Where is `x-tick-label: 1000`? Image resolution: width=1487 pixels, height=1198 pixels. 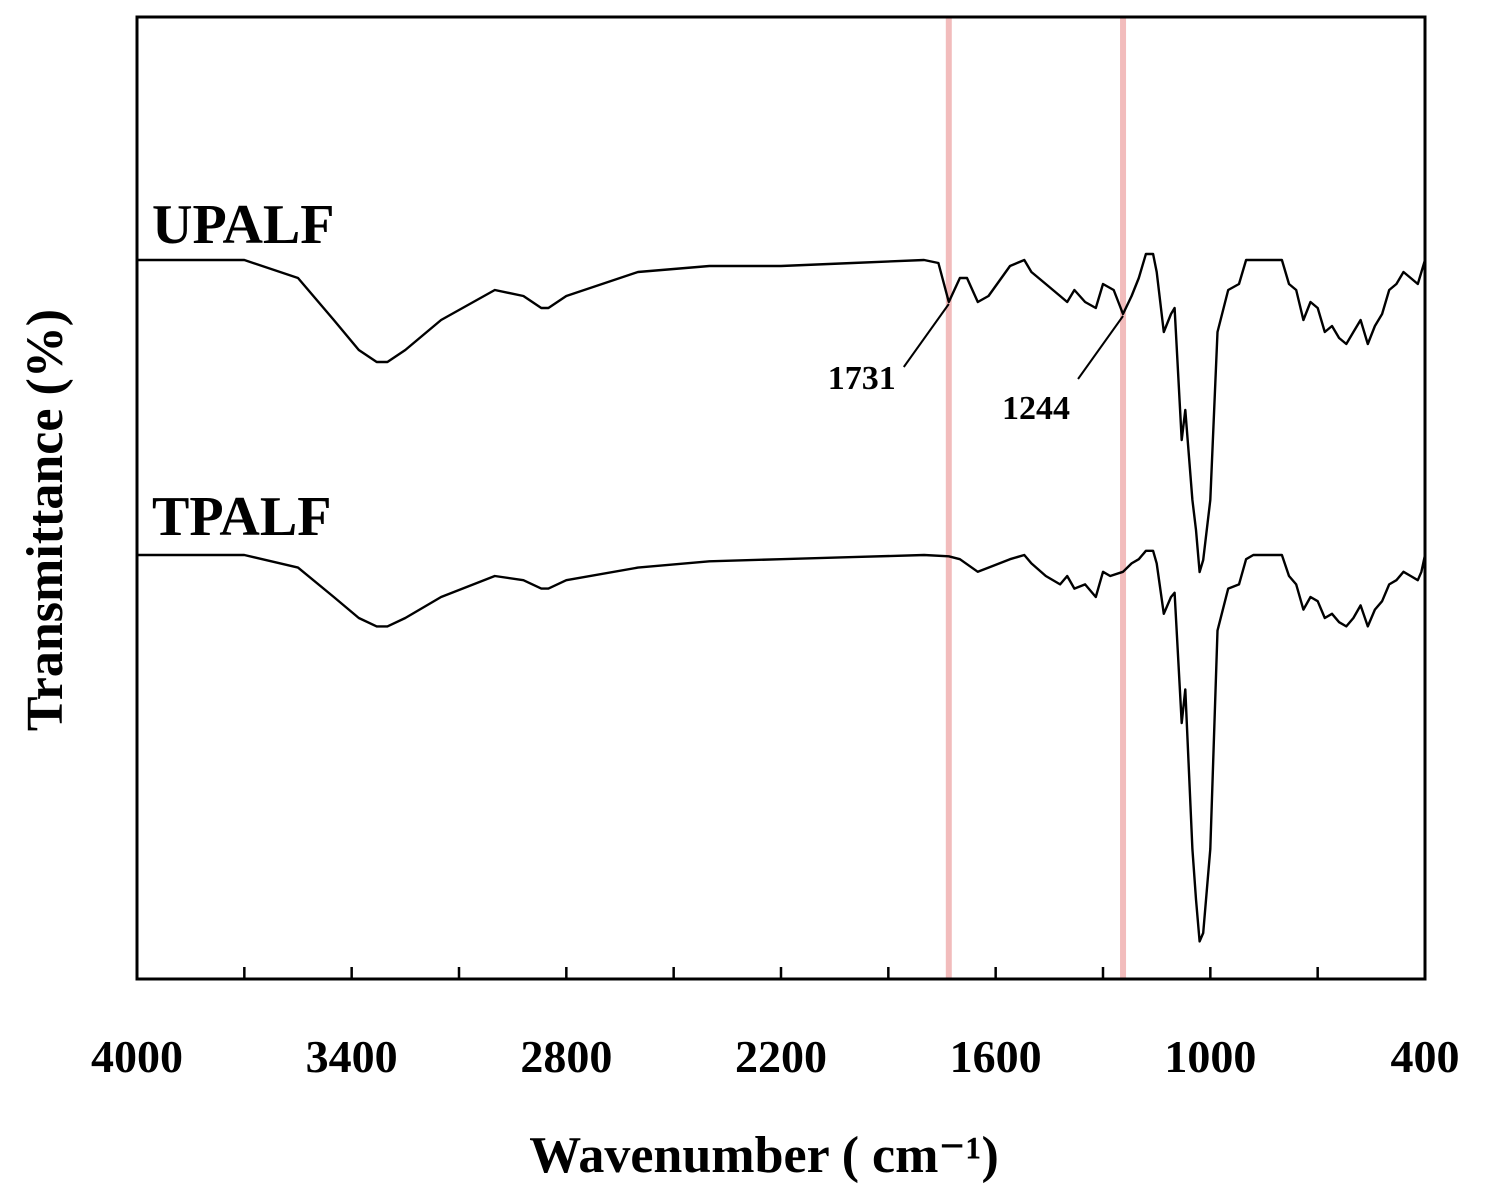
x-tick-label: 1000 is located at coordinates (1210, 1056).